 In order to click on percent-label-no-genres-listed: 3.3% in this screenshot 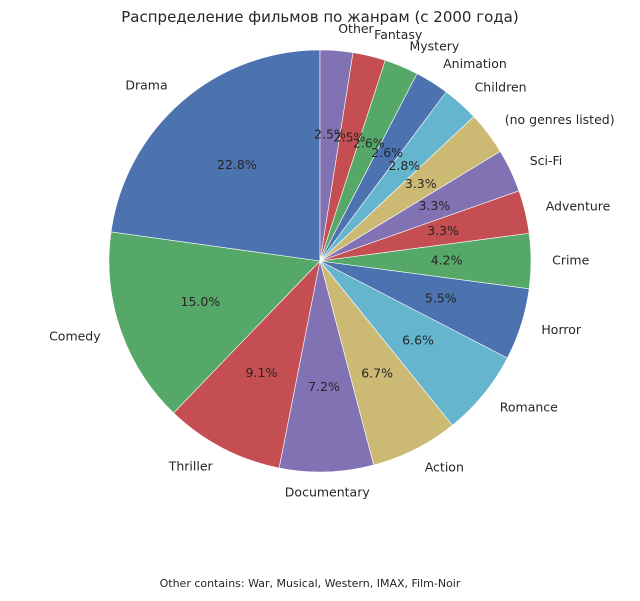, I will do `click(421, 183)`.